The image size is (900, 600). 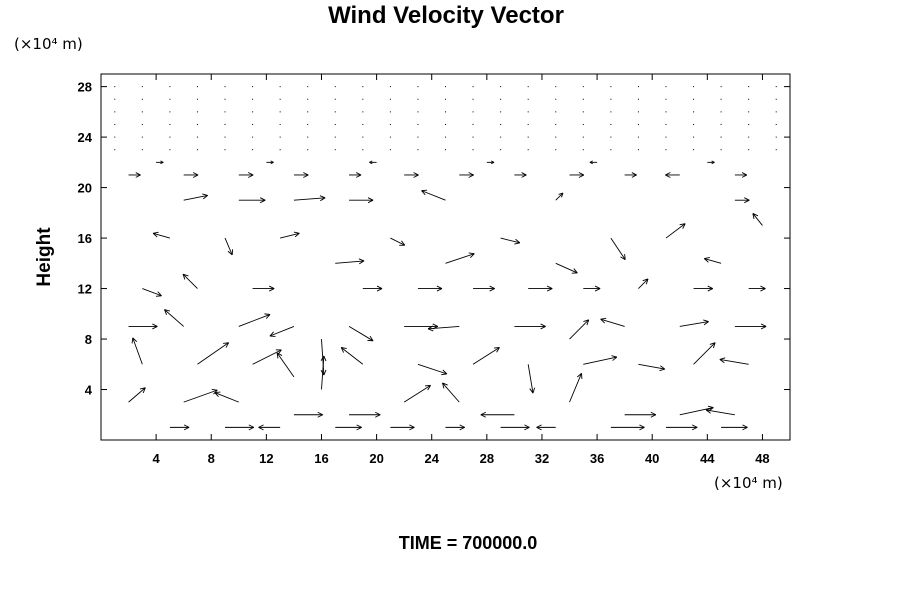 I want to click on x-tick-label: 12, so click(x=266, y=458).